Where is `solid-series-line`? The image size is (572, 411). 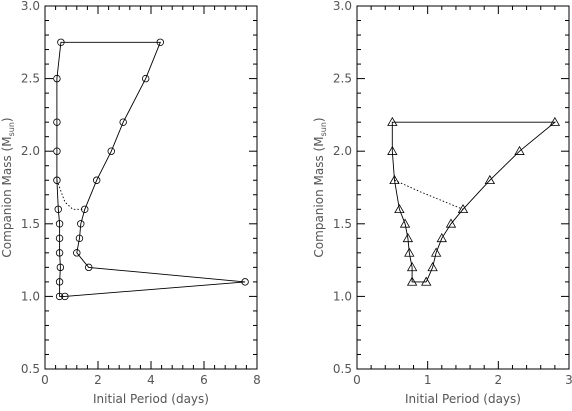 solid-series-line is located at coordinates (474, 202).